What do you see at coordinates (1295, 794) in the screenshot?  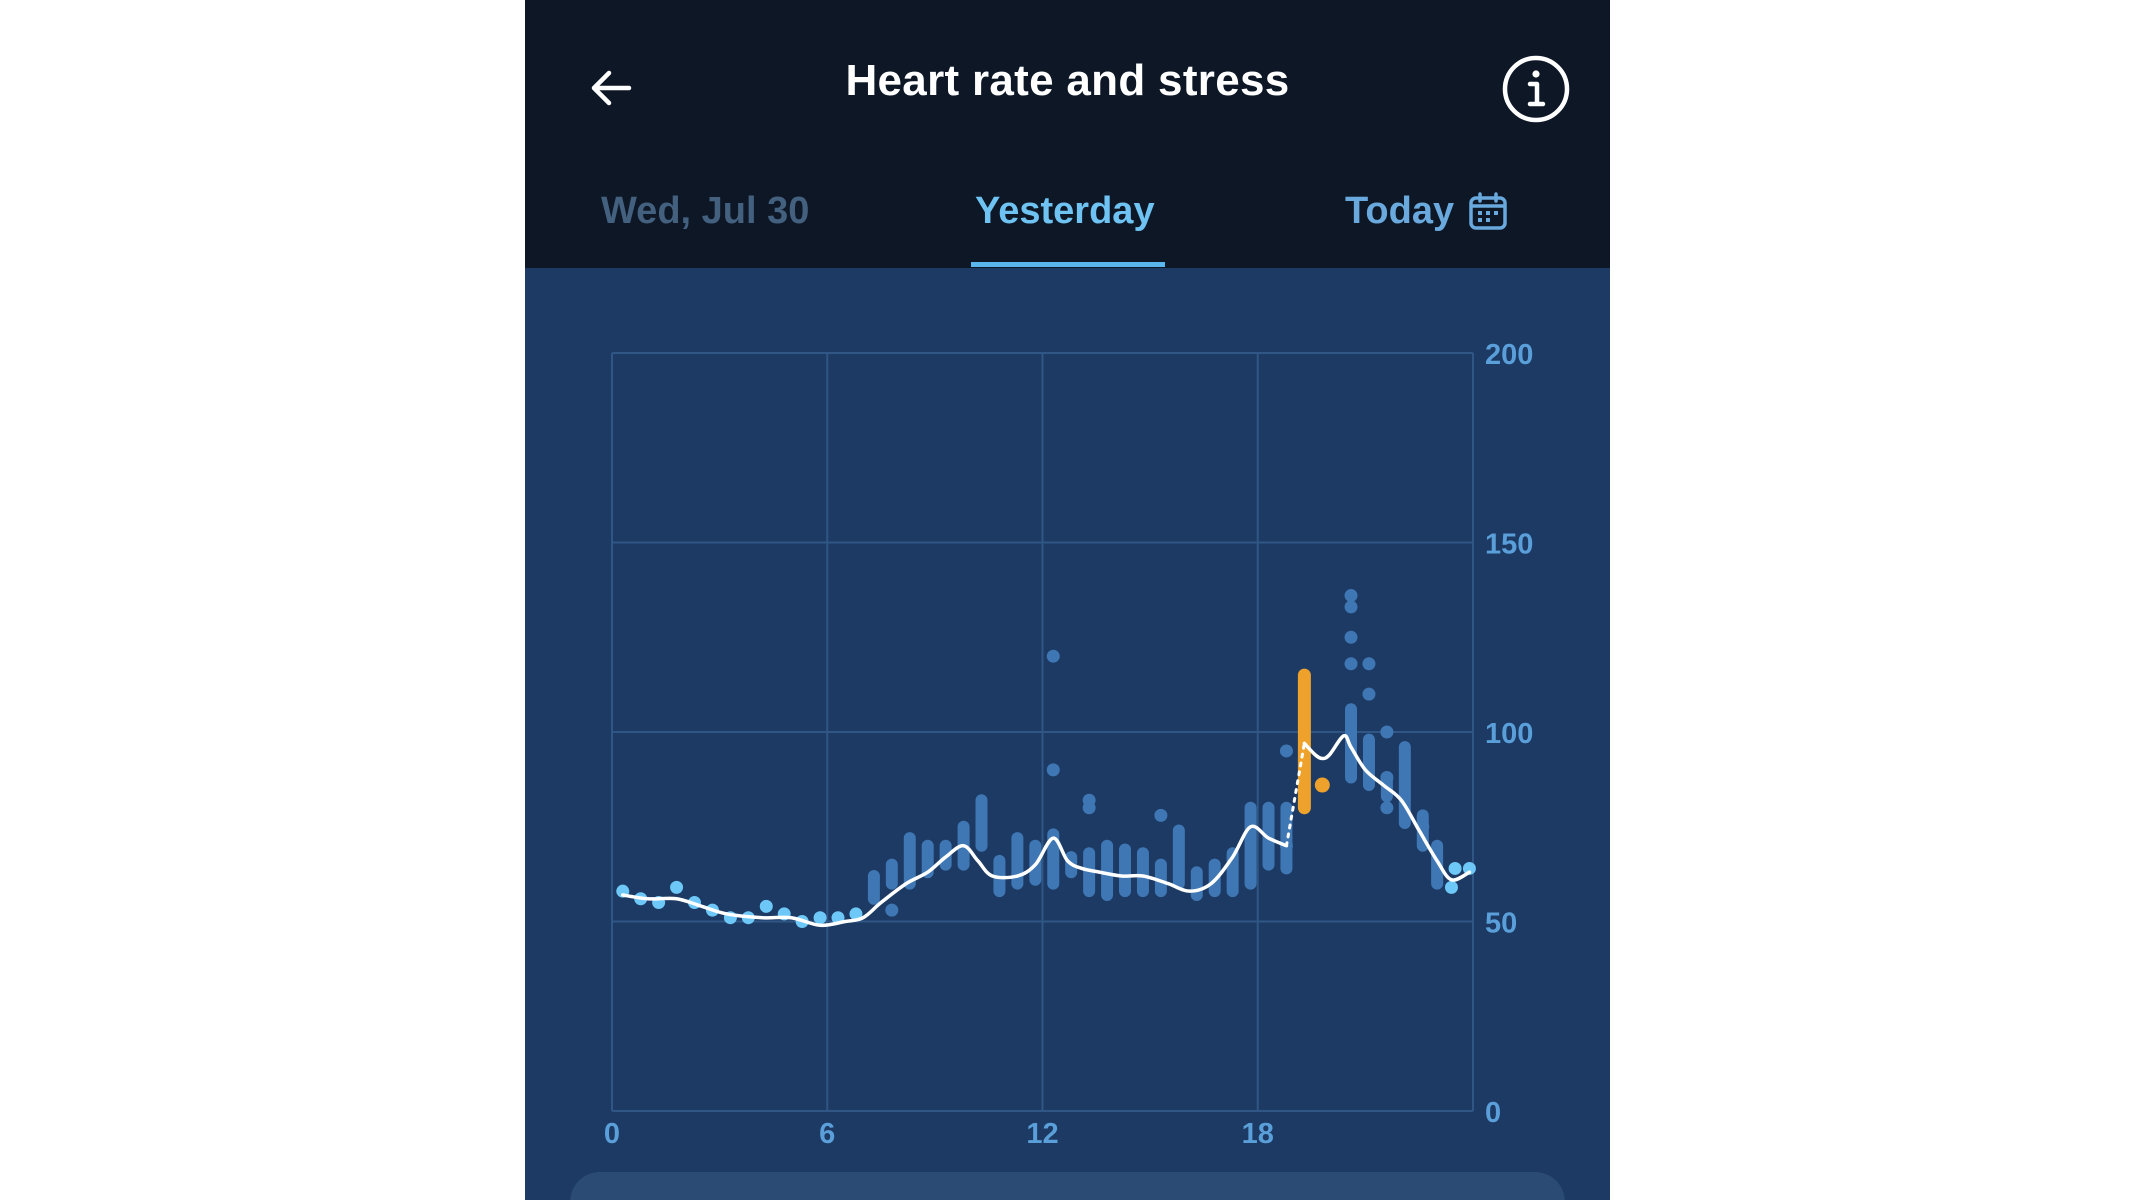 I see `data-gap-line` at bounding box center [1295, 794].